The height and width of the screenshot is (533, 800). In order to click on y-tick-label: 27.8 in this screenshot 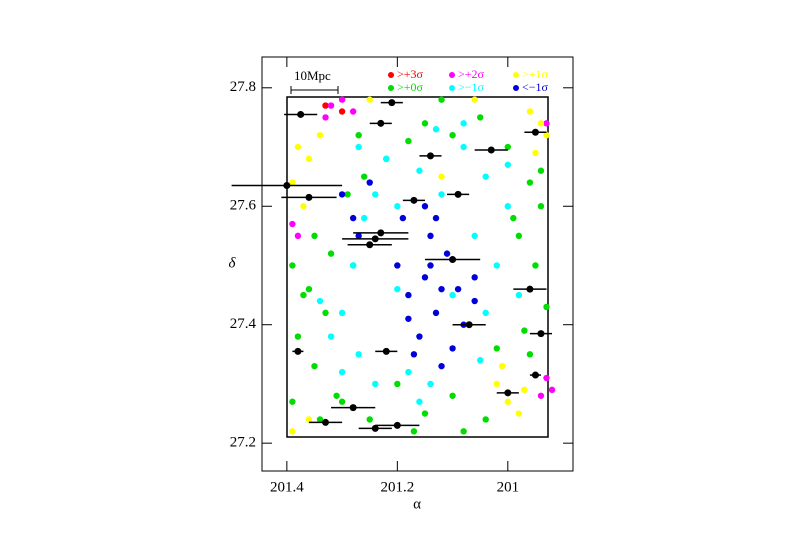, I will do `click(243, 87)`.